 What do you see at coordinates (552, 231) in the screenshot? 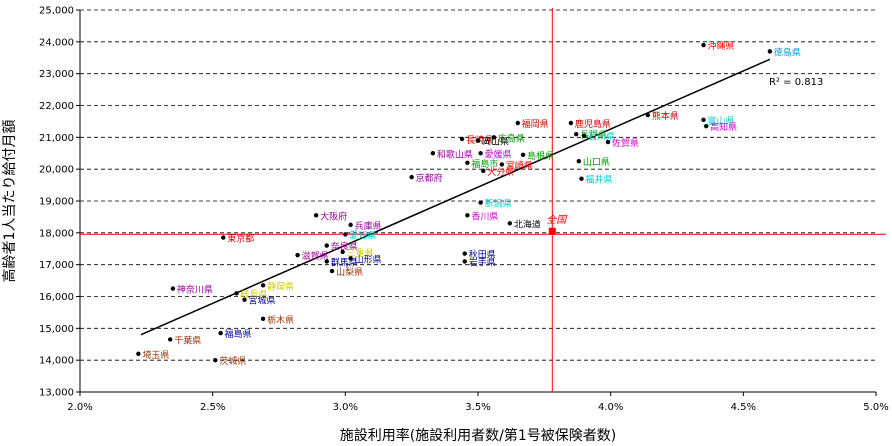
I see `national-average-marker` at bounding box center [552, 231].